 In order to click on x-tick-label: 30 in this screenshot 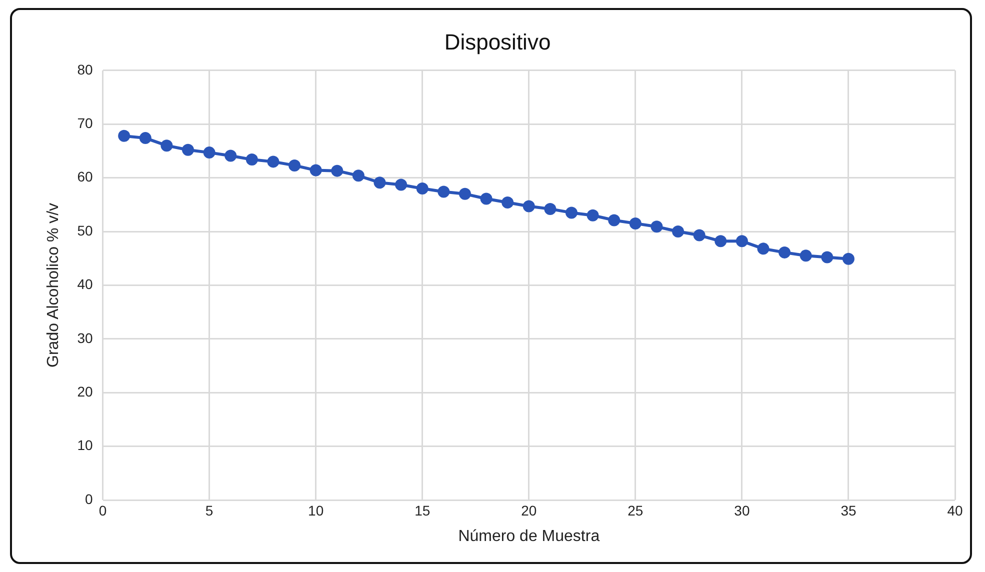, I will do `click(742, 510)`.